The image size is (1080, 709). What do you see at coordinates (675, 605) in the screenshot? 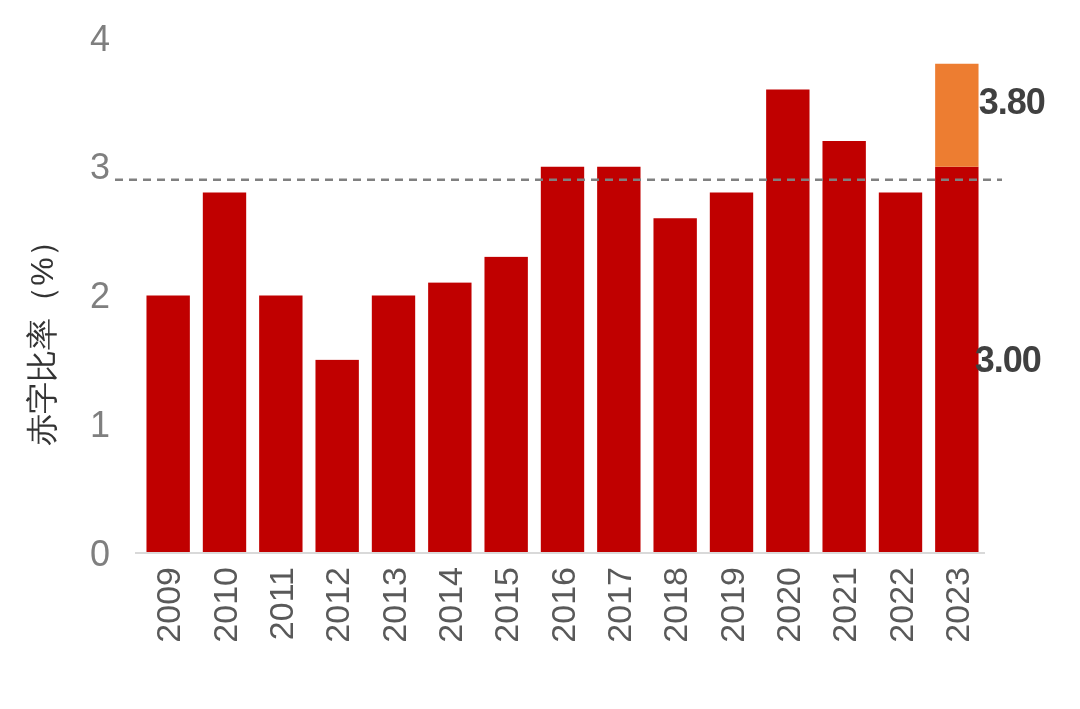
I see `x-tick-label: 2018` at bounding box center [675, 605].